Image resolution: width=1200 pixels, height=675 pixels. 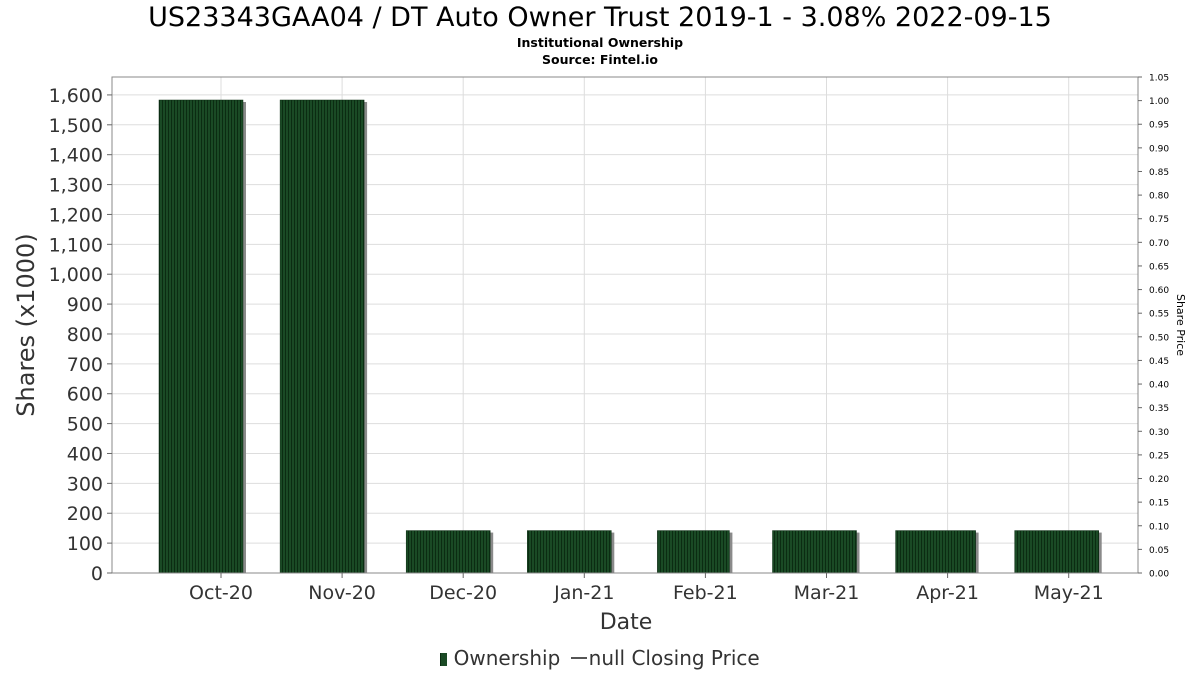 I want to click on y-tick-label: 200, so click(x=85, y=514).